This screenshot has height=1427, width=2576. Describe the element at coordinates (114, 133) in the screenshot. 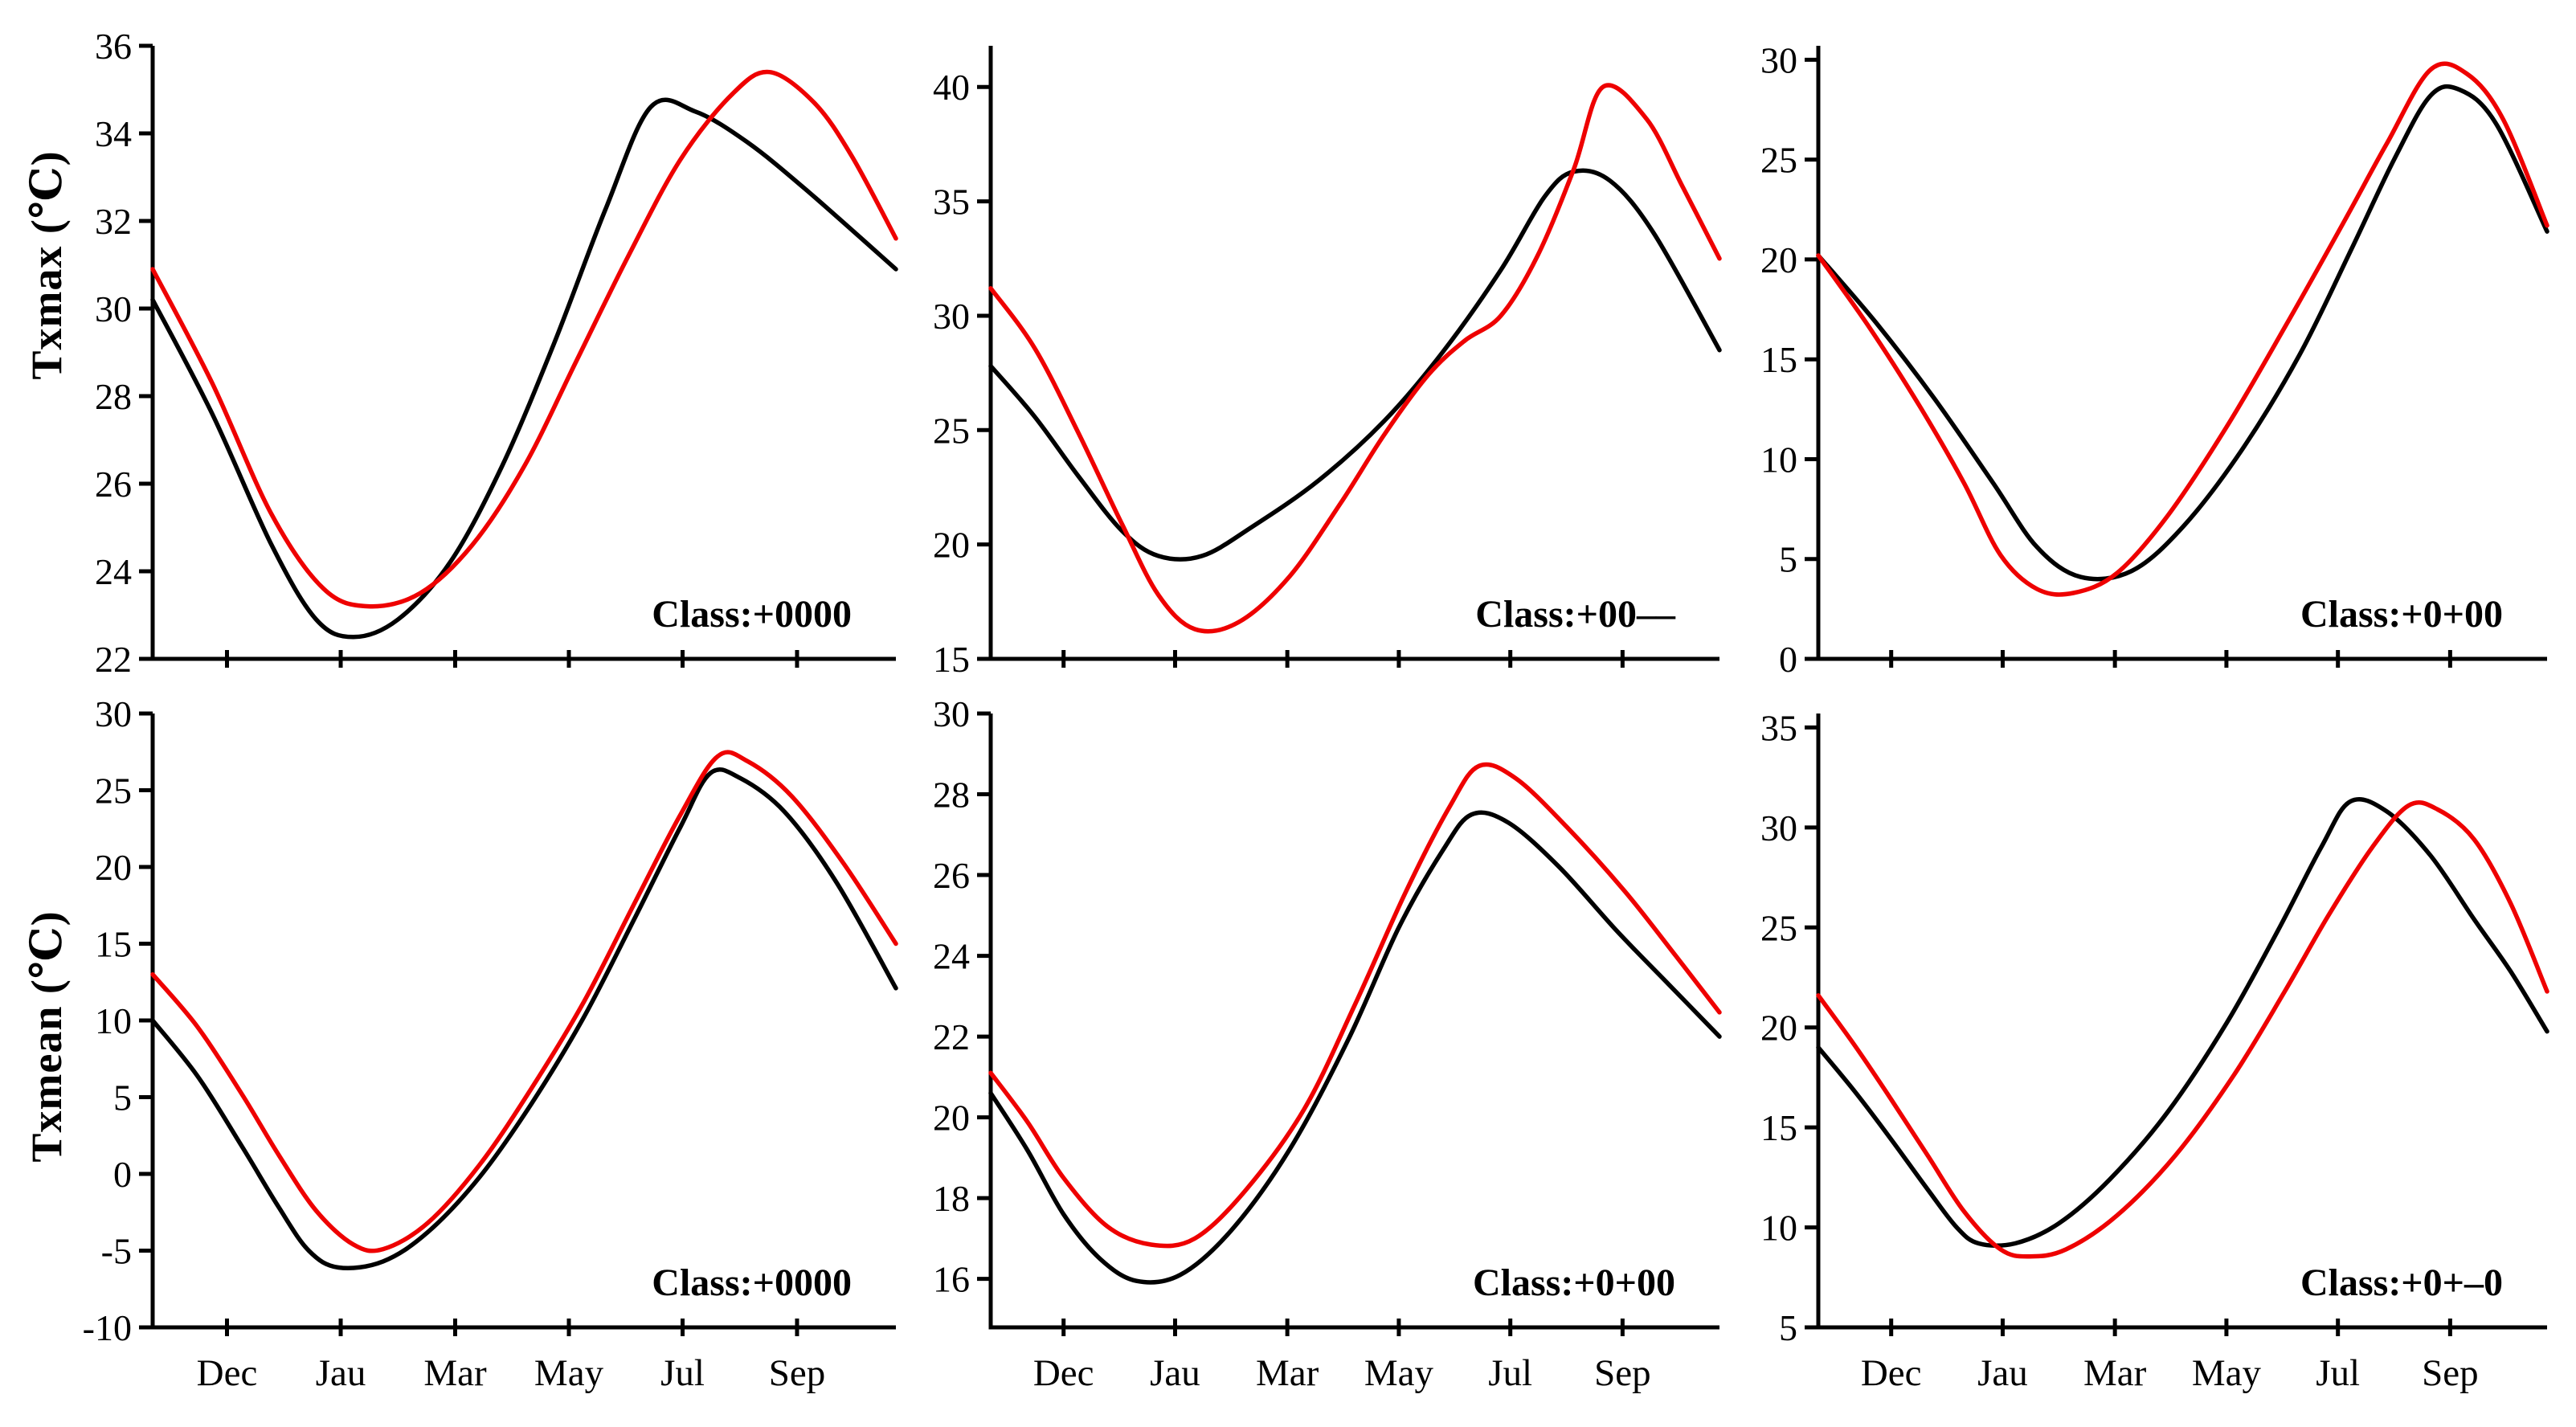

I see `y-tick-label: 34` at that location.